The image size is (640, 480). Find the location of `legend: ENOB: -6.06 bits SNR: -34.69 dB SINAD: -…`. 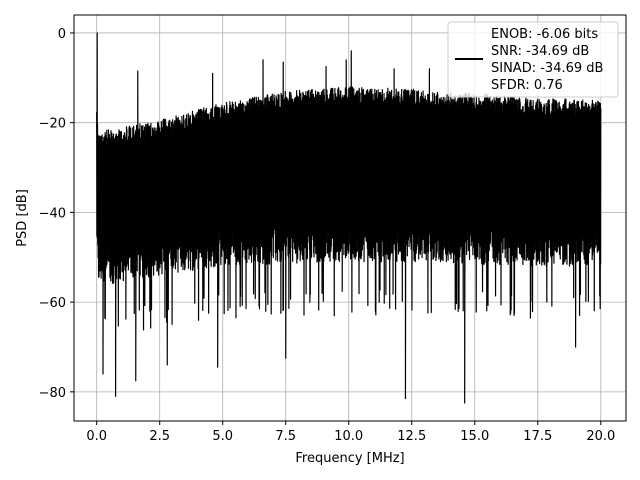

legend: ENOB: -6.06 bits SNR: -34.69 dB SINAD: -… is located at coordinates (533, 59).